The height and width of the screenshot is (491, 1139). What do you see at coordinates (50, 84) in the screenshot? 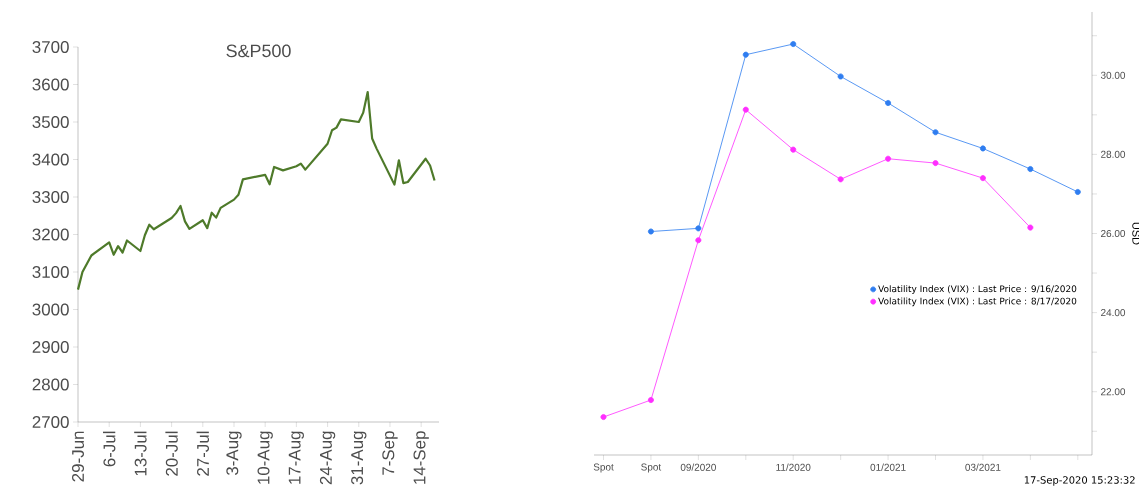
I see `y-tick-label: 3600` at bounding box center [50, 84].